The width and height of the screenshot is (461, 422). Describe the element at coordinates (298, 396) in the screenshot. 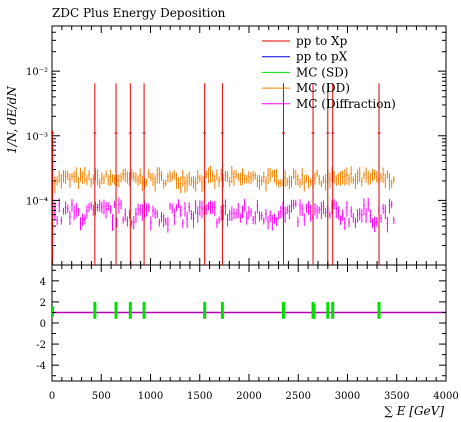

I see `x-tick-label: 2500` at that location.